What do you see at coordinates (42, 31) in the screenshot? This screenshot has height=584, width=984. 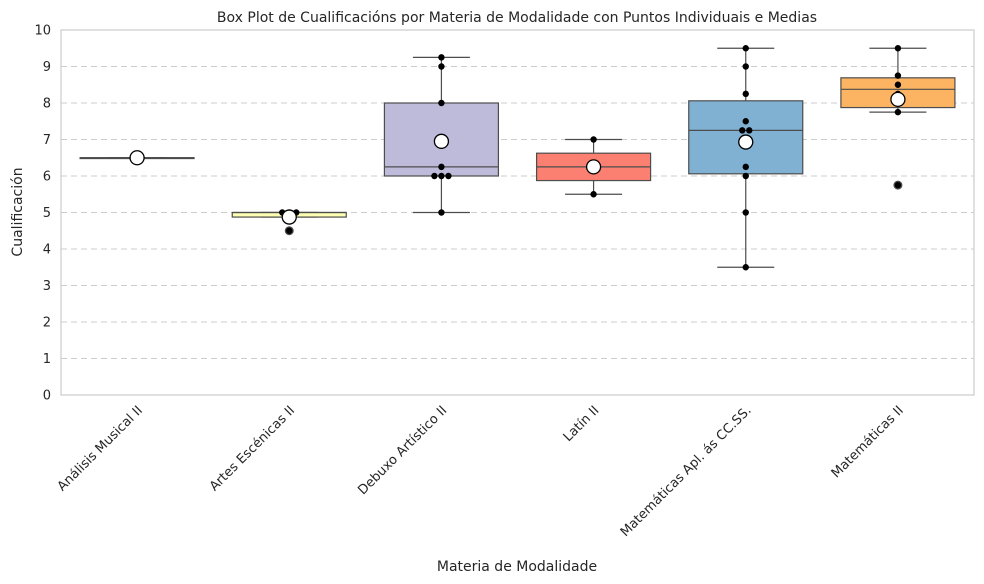 I see `y-tick-label: 10` at bounding box center [42, 31].